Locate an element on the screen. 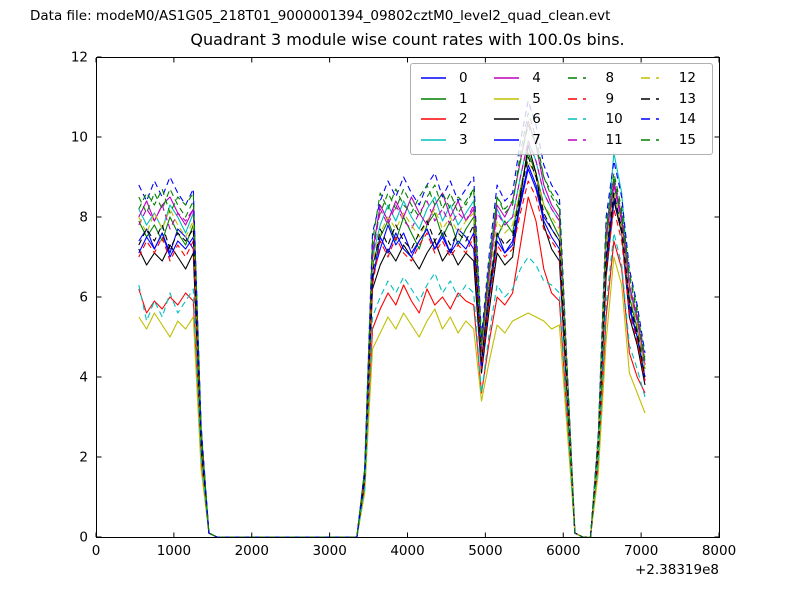 The height and width of the screenshot is (600, 800). y-tick-label: 12 is located at coordinates (79, 58).